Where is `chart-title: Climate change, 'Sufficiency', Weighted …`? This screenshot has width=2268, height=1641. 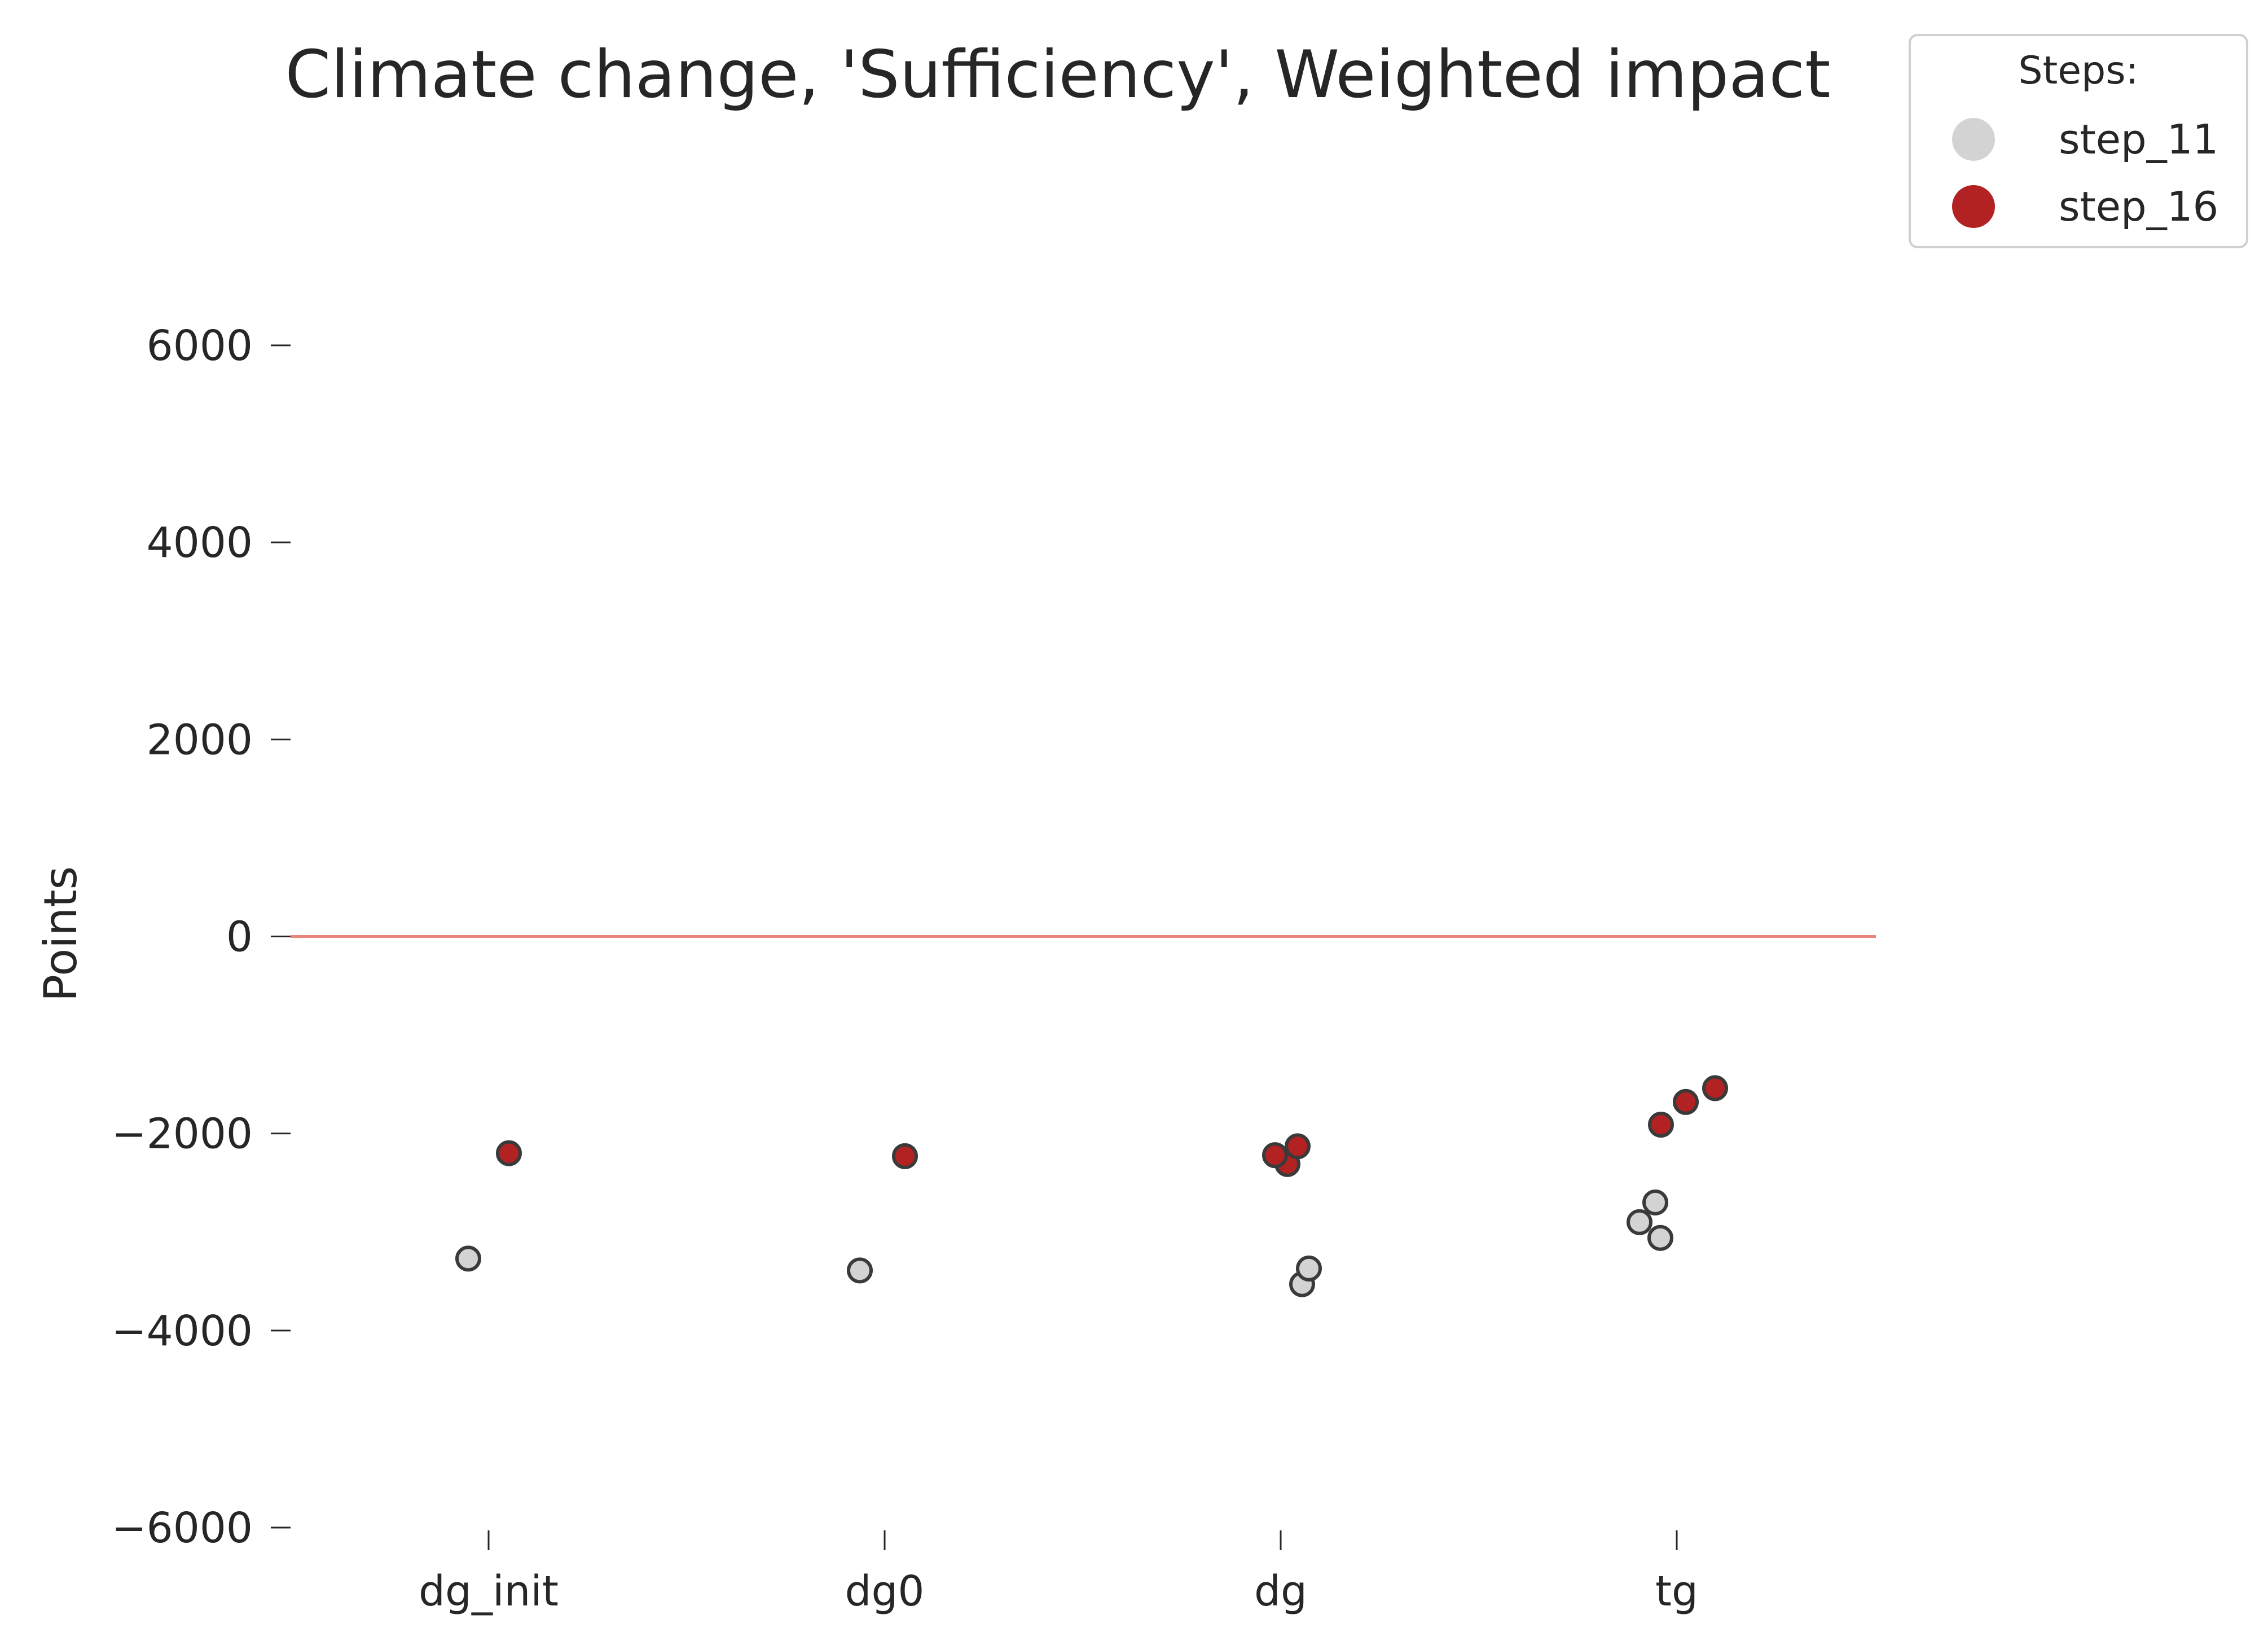 chart-title: Climate change, 'Sufficiency', Weighted … is located at coordinates (1057, 75).